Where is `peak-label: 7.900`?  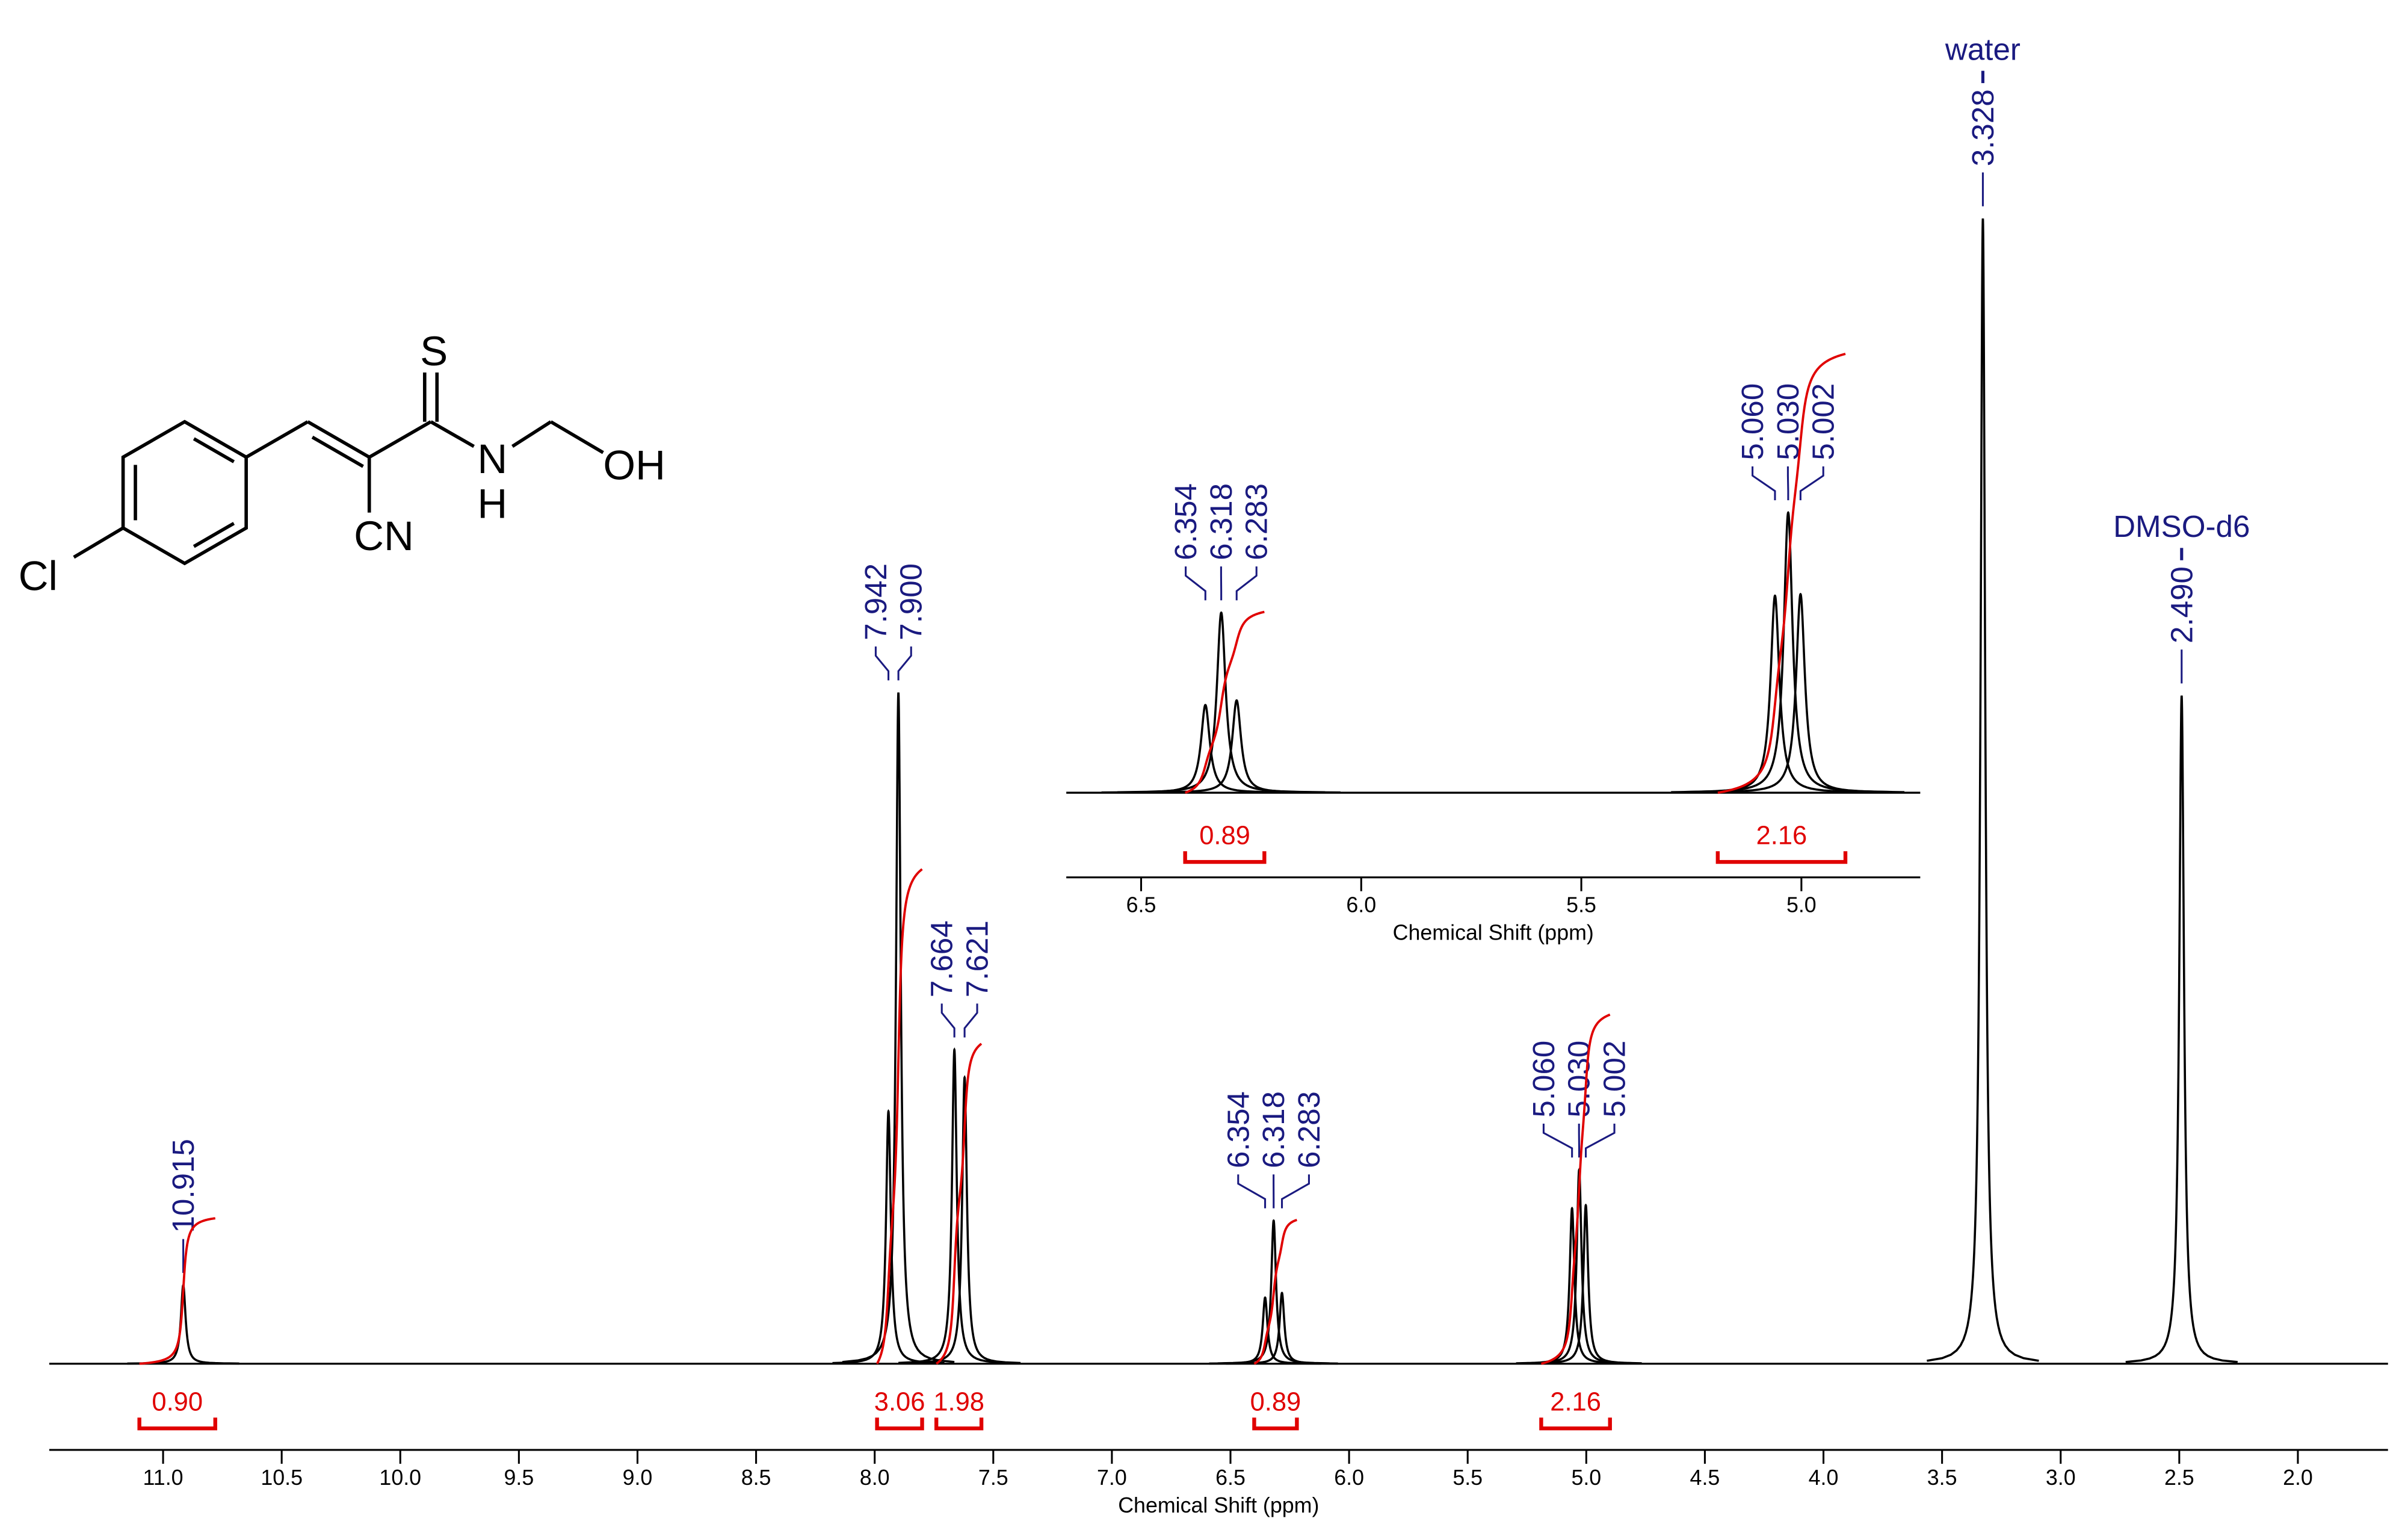
peak-label: 7.900 is located at coordinates (911, 601).